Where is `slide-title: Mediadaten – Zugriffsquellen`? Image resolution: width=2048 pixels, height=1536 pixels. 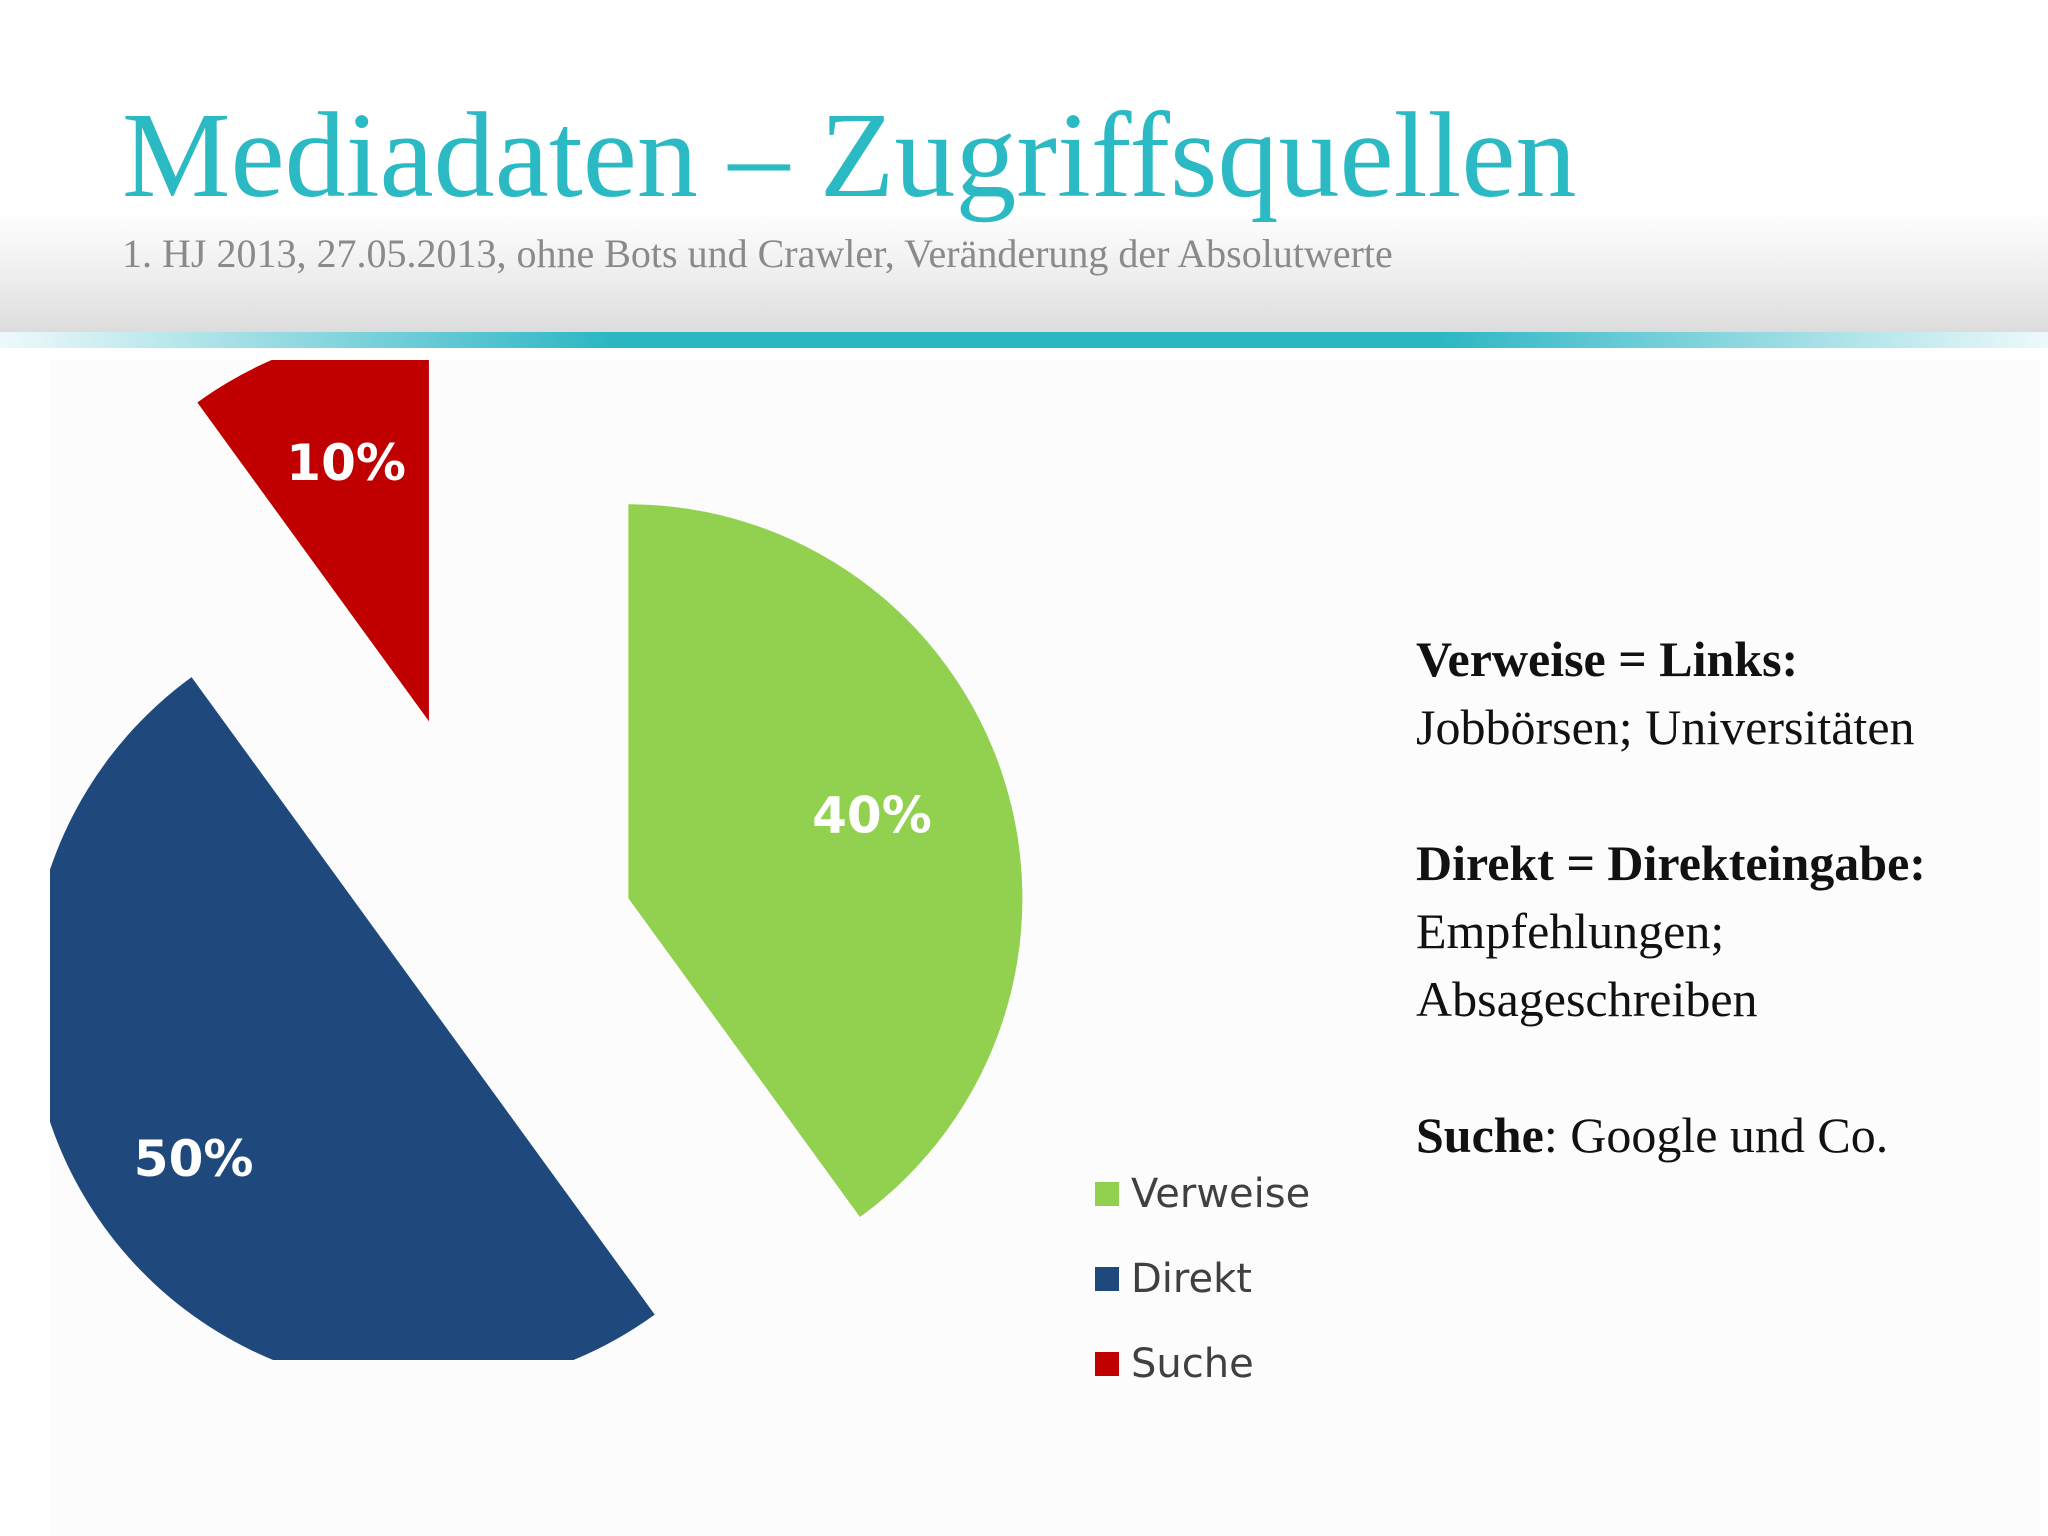 slide-title: Mediadaten – Zugriffsquellen is located at coordinates (849, 155).